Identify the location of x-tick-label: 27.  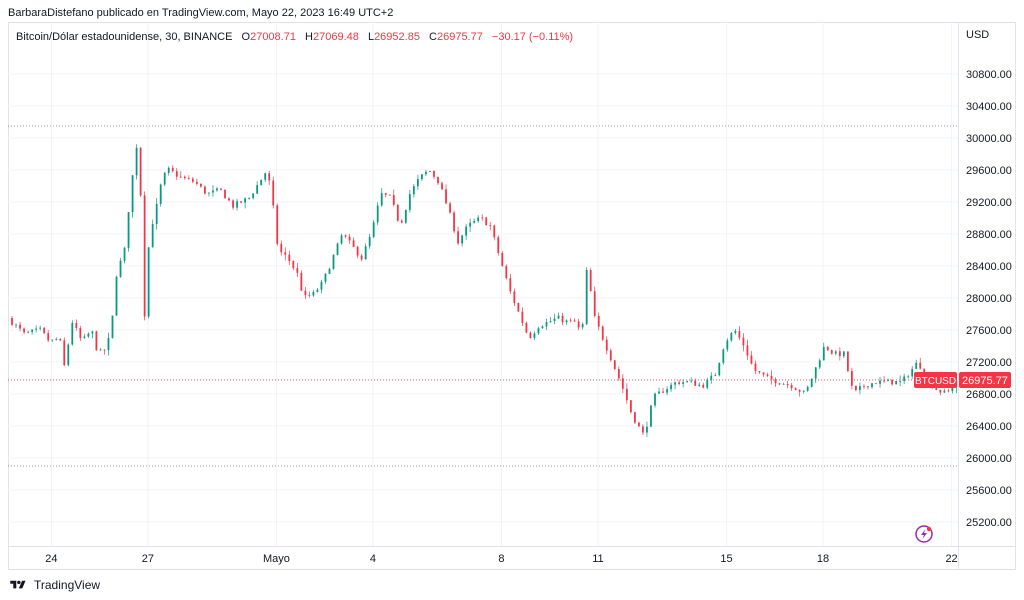
(148, 559).